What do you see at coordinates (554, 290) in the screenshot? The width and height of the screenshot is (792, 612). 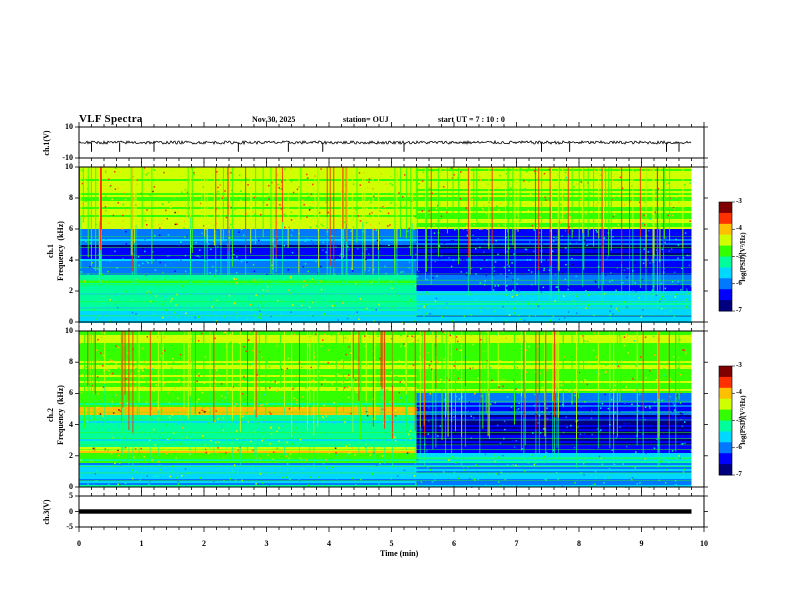 I see `ch1-spectrogram-row-after` at bounding box center [554, 290].